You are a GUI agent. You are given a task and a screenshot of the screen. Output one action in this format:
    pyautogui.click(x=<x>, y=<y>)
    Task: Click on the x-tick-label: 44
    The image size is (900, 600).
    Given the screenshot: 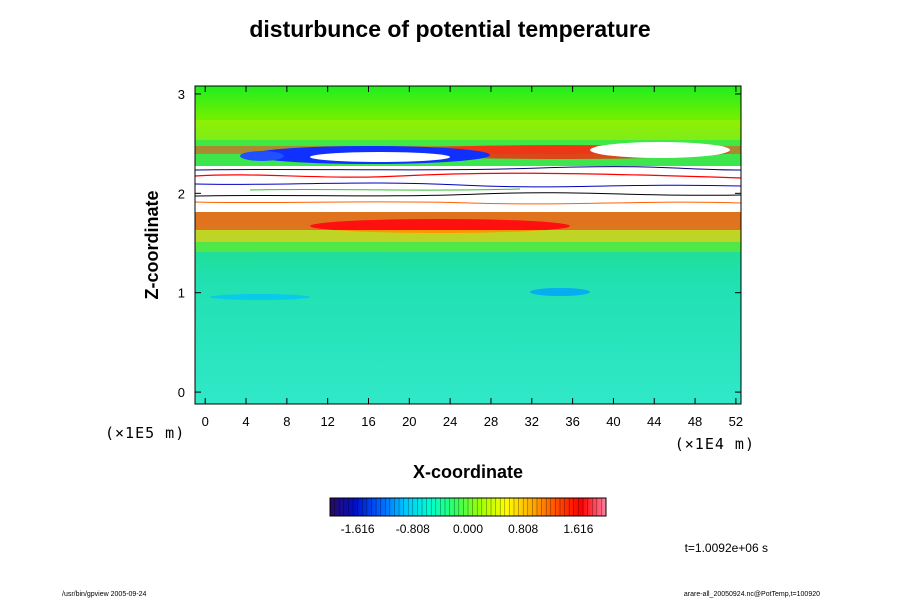 What is the action you would take?
    pyautogui.click(x=654, y=421)
    